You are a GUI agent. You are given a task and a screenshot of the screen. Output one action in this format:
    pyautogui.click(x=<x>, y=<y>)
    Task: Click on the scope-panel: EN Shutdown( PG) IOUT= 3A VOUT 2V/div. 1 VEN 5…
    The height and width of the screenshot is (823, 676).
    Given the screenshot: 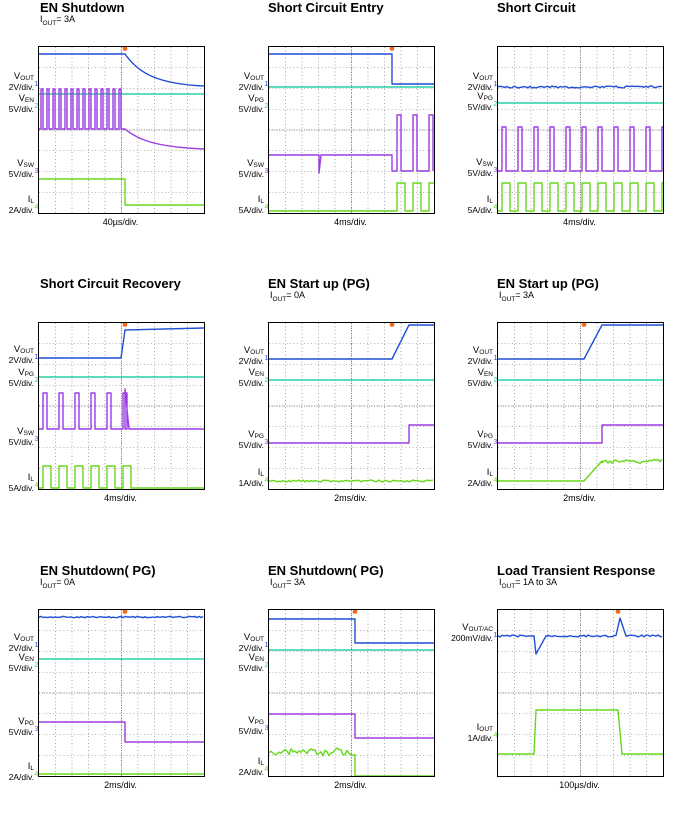 What is the action you would take?
    pyautogui.click(x=363, y=693)
    